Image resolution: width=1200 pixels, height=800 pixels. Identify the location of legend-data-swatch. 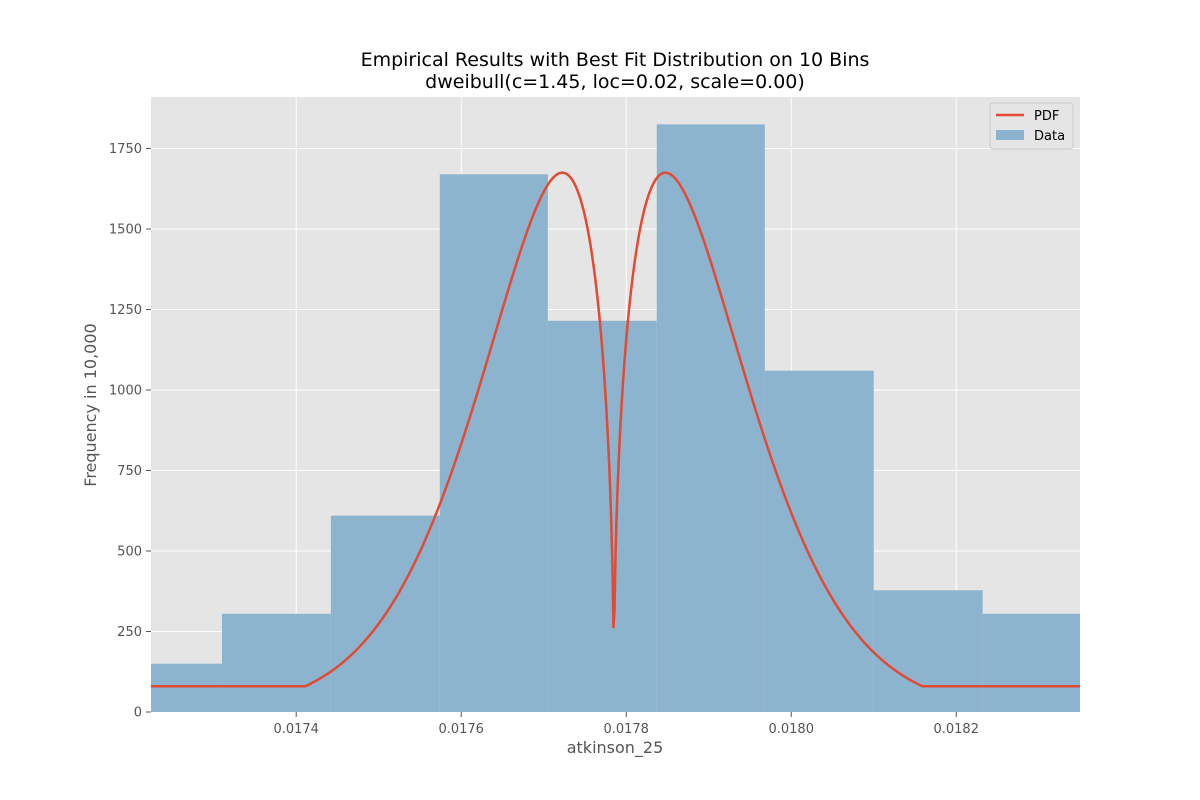
(1010, 135).